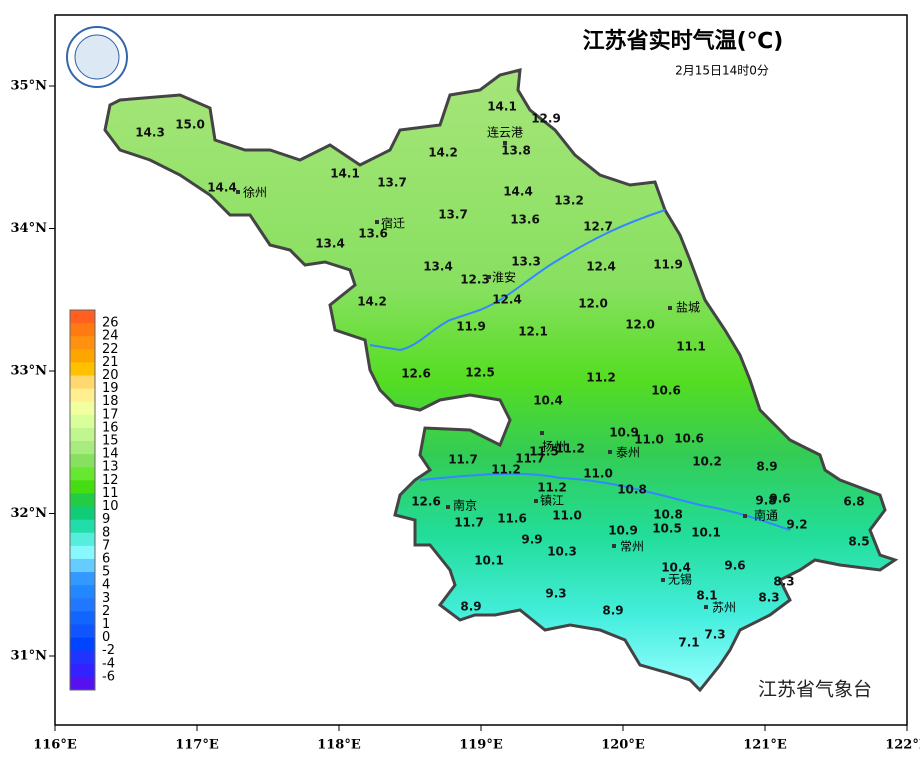 The image size is (920, 767). What do you see at coordinates (465, 505) in the screenshot?
I see `city-name: 南京` at bounding box center [465, 505].